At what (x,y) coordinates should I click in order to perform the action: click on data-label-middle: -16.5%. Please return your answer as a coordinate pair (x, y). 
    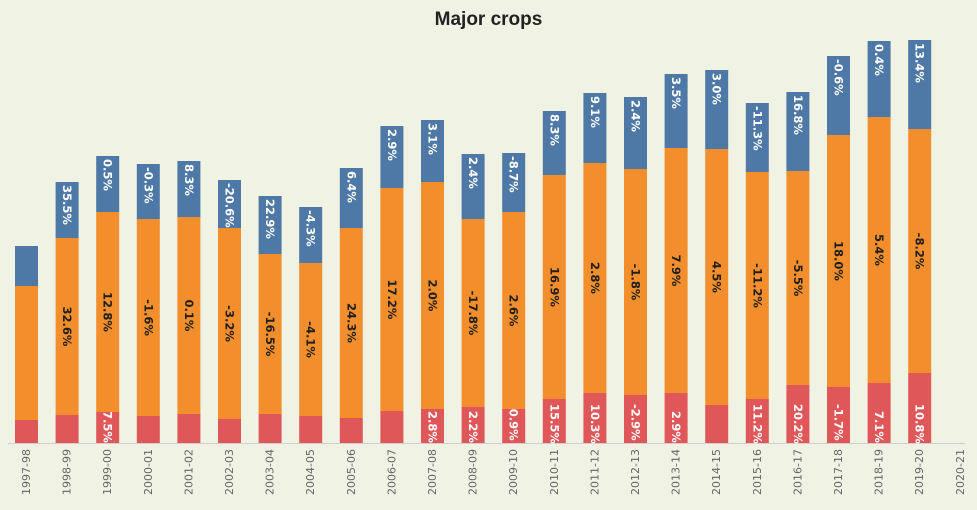
    Looking at the image, I should click on (270, 334).